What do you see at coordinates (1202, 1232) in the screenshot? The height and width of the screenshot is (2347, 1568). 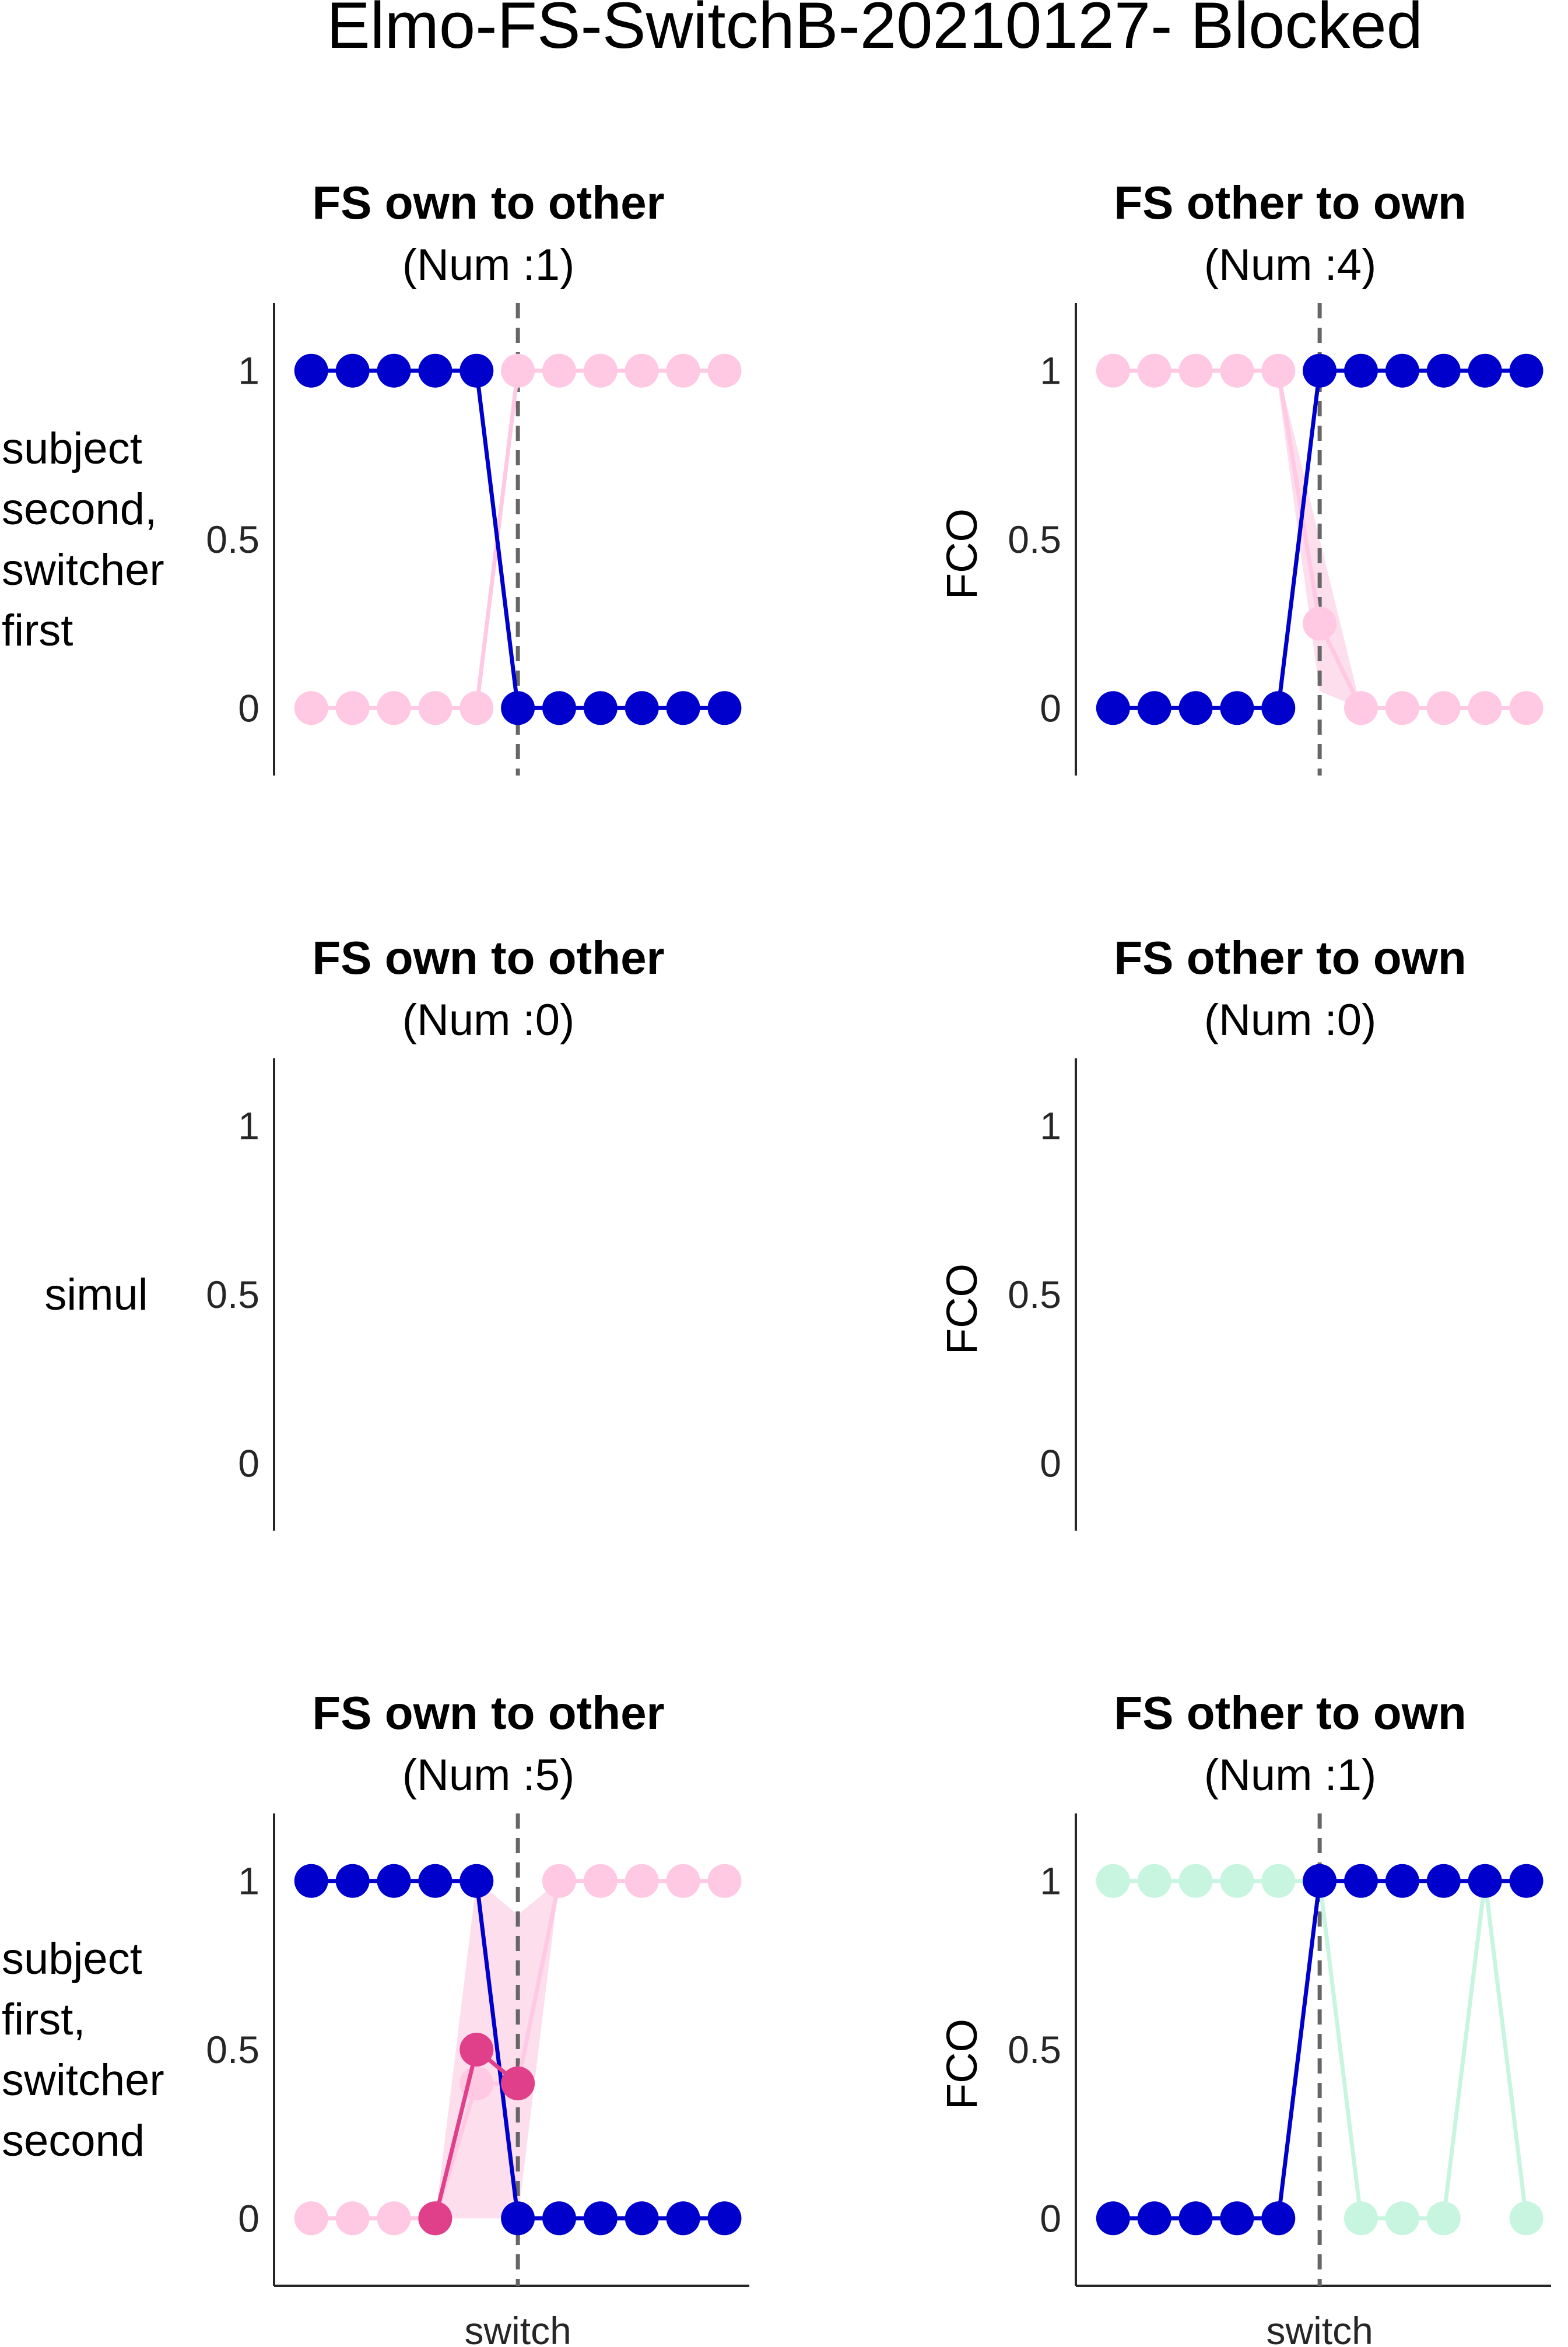 I see `panel-4: FS other to own (Num :0) 0 0.5 1 FCO` at bounding box center [1202, 1232].